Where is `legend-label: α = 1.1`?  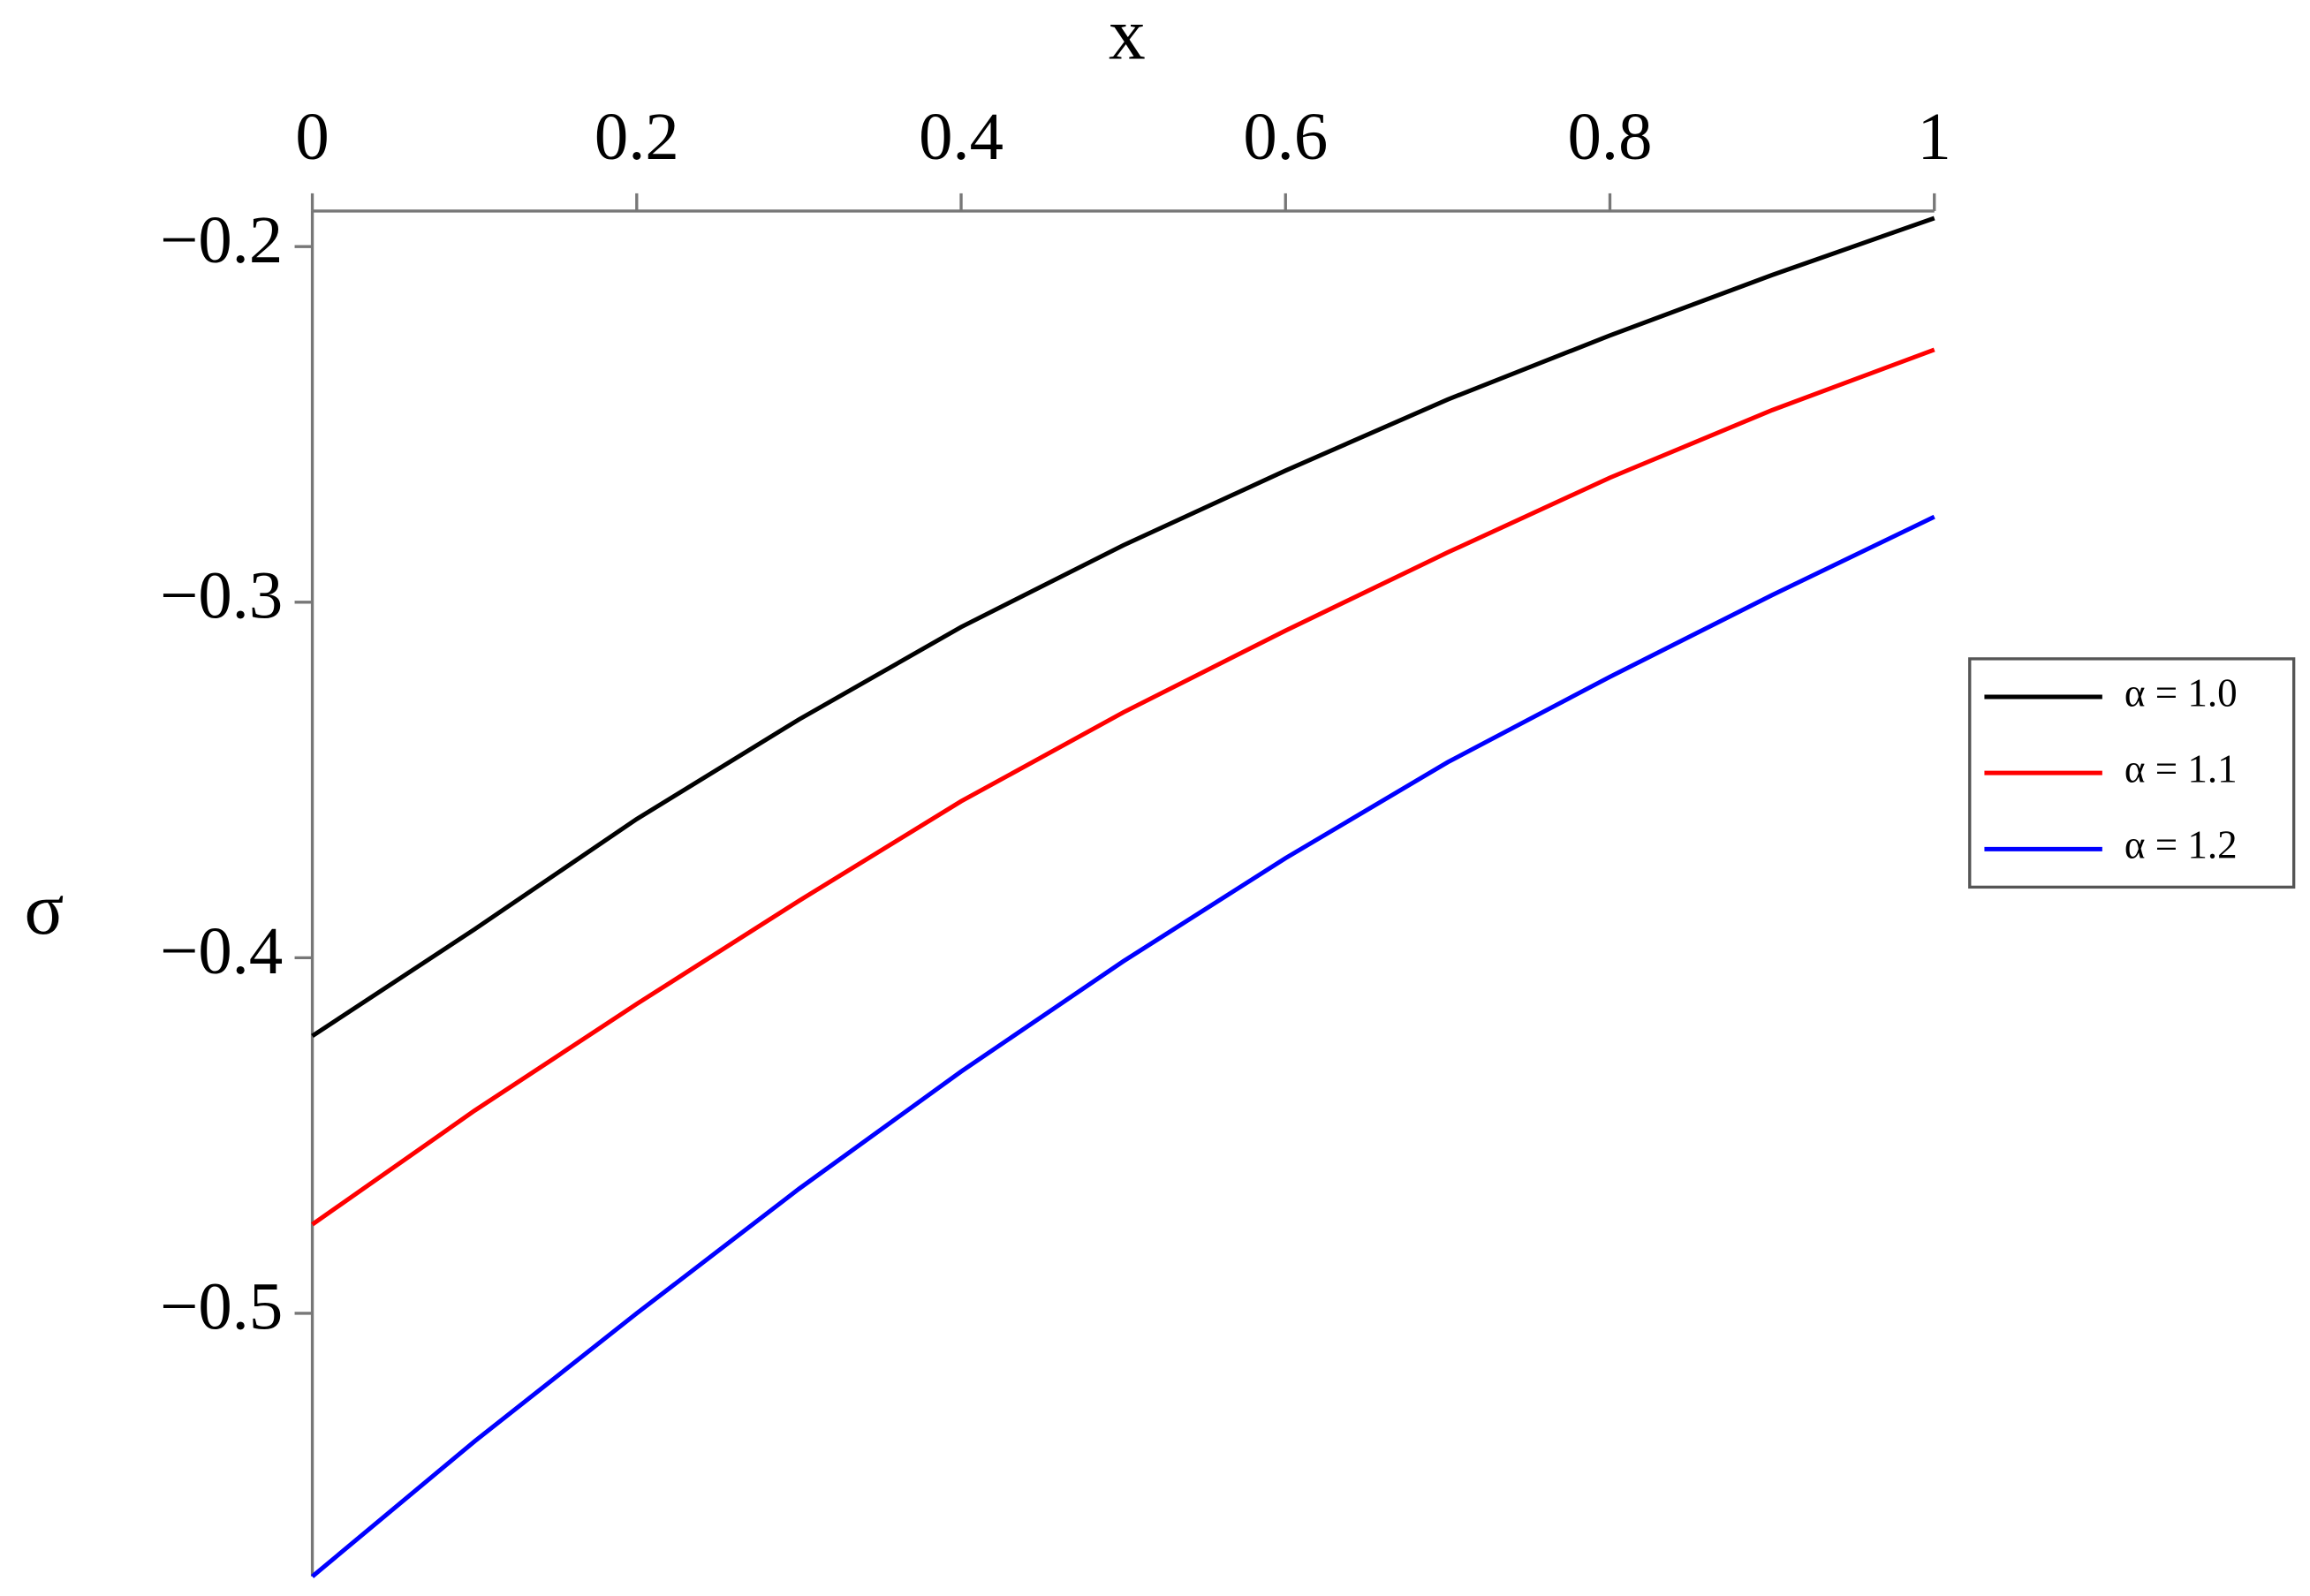
legend-label: α = 1.1 is located at coordinates (2181, 768).